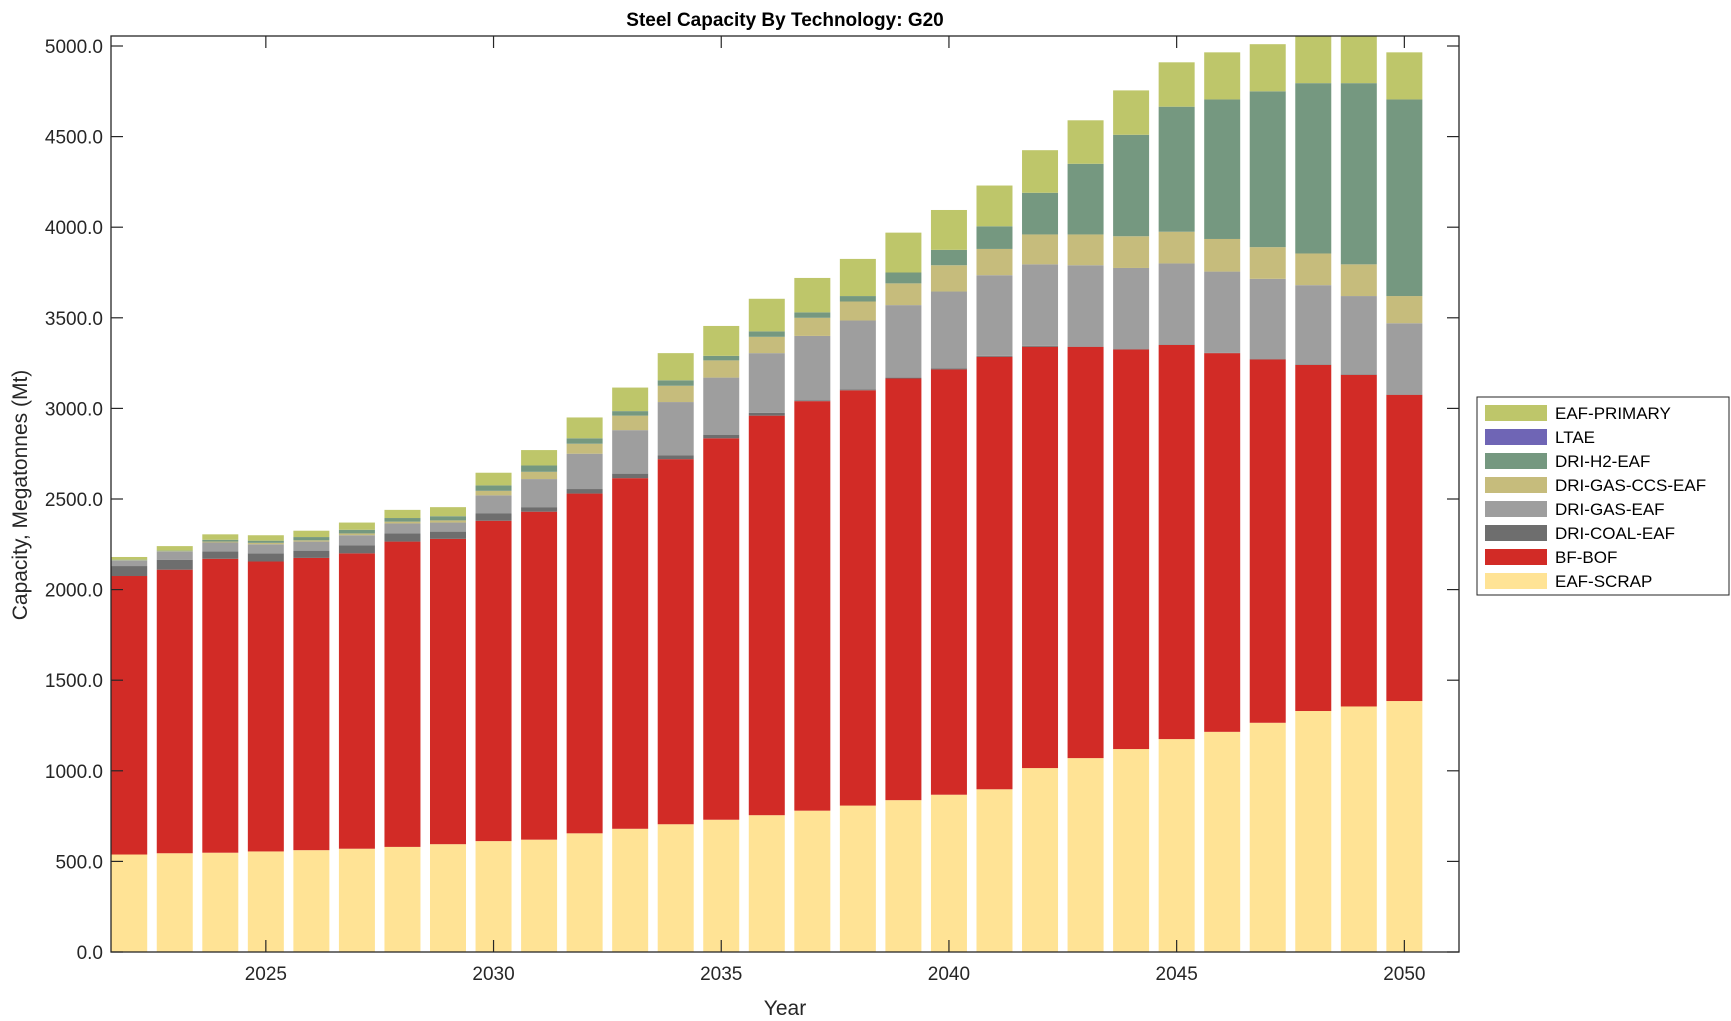  What do you see at coordinates (812, 606) in the screenshot?
I see `bar-segment-bf-bof-2037` at bounding box center [812, 606].